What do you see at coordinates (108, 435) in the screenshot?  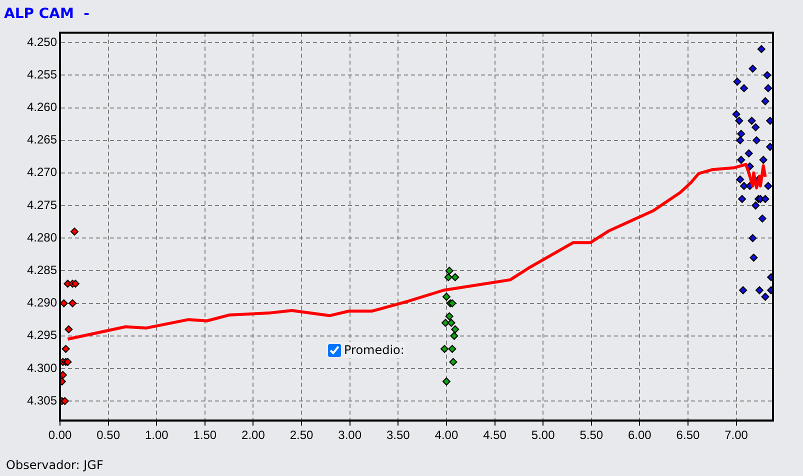 I see `x-tick-label: 0.50` at bounding box center [108, 435].